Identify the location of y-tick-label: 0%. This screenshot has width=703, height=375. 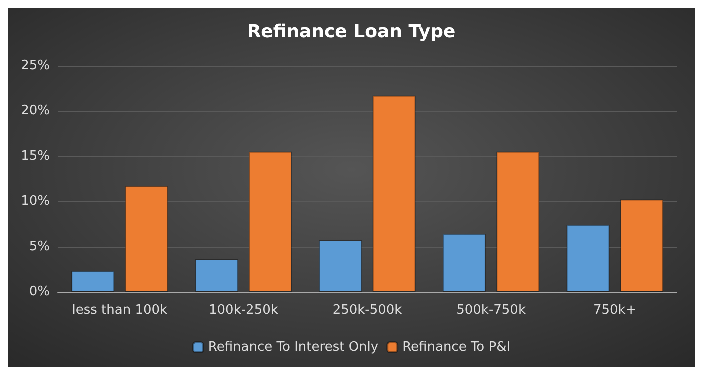
(39, 292).